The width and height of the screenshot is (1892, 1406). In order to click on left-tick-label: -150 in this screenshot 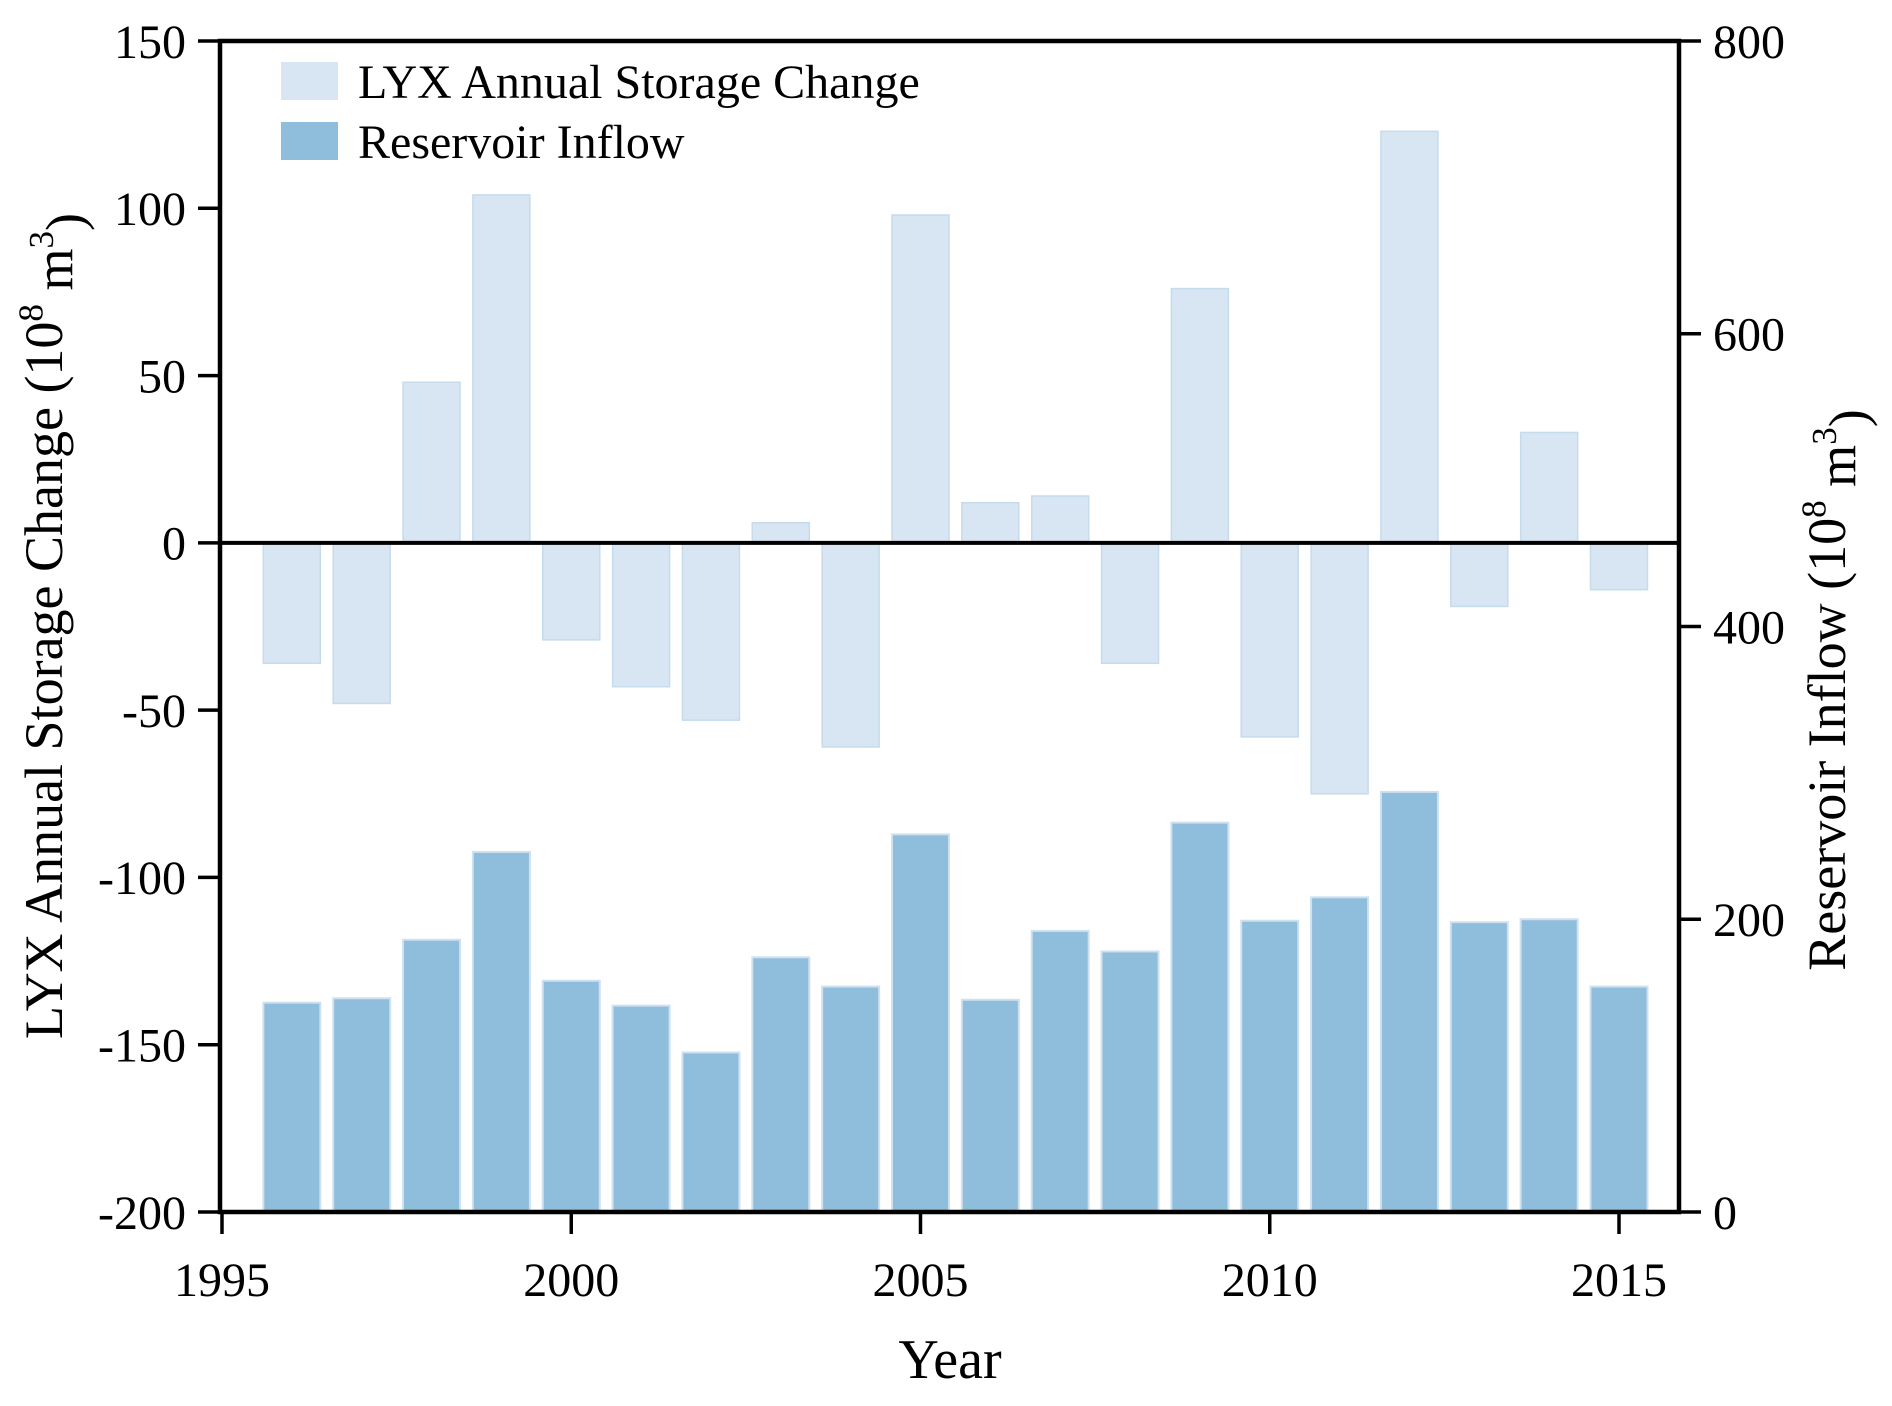, I will do `click(142, 1046)`.